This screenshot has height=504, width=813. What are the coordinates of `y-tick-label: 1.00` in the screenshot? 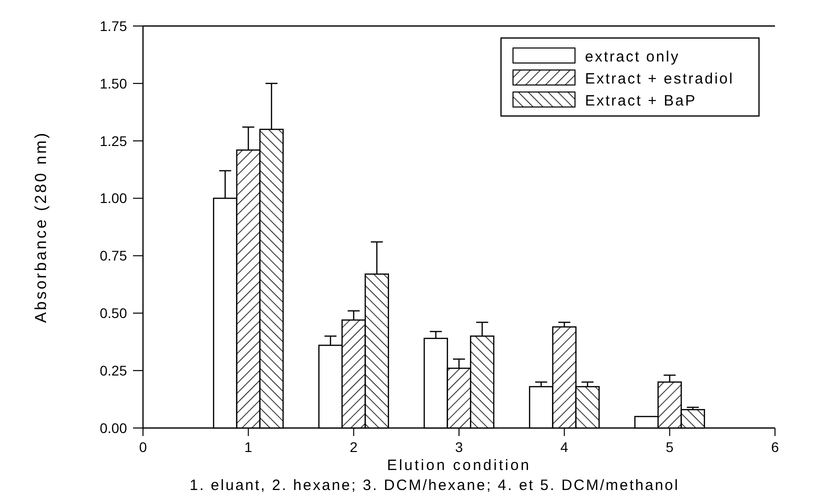 It's located at (114, 198).